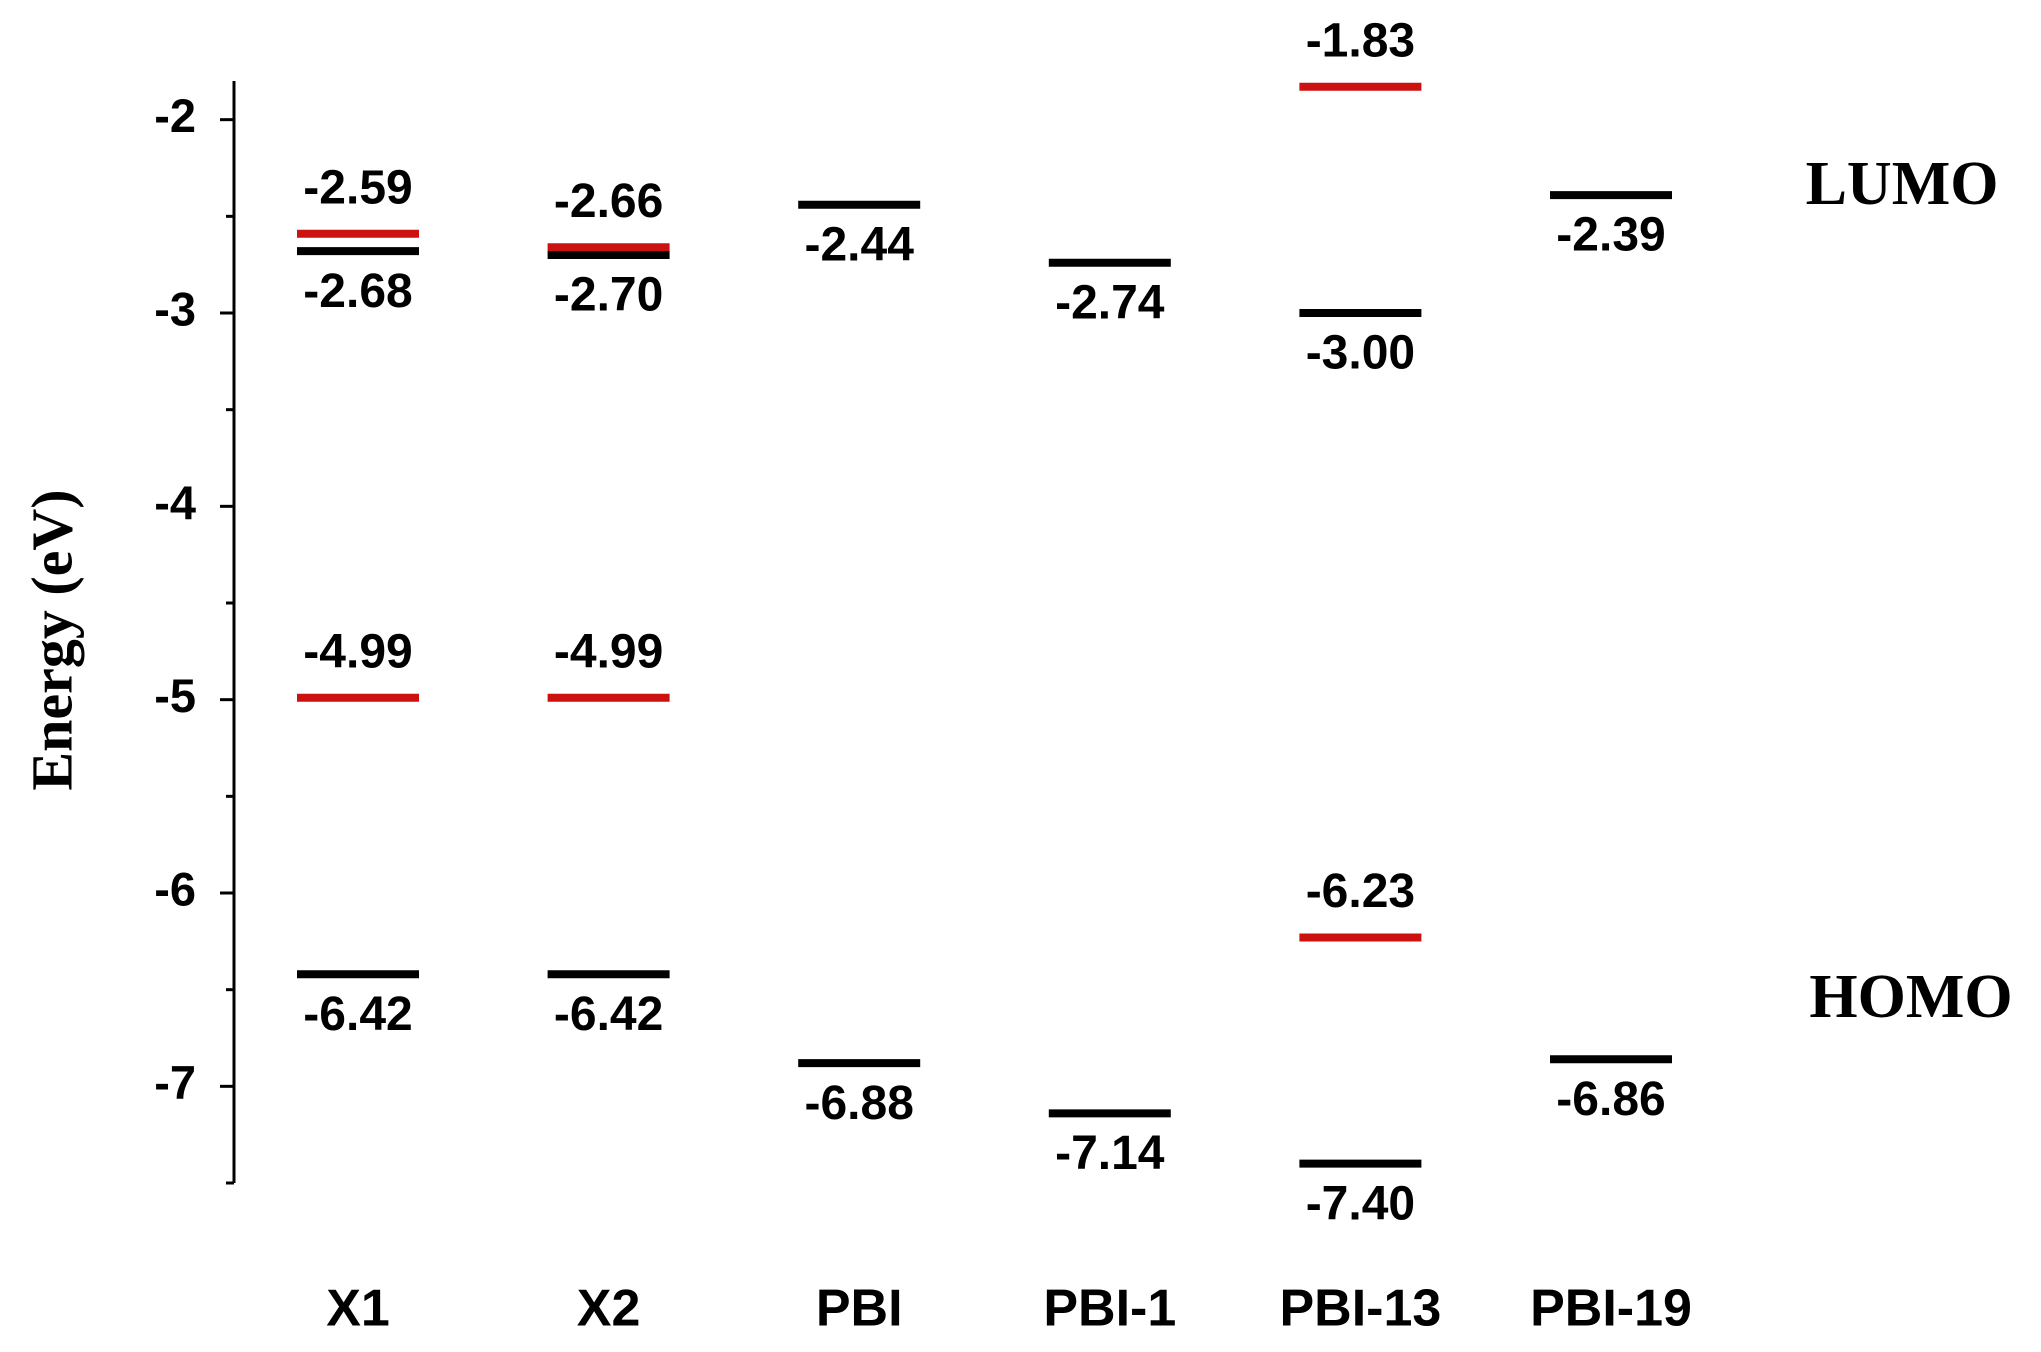 The width and height of the screenshot is (2041, 1352). I want to click on y-tick-label: -7, so click(175, 1082).